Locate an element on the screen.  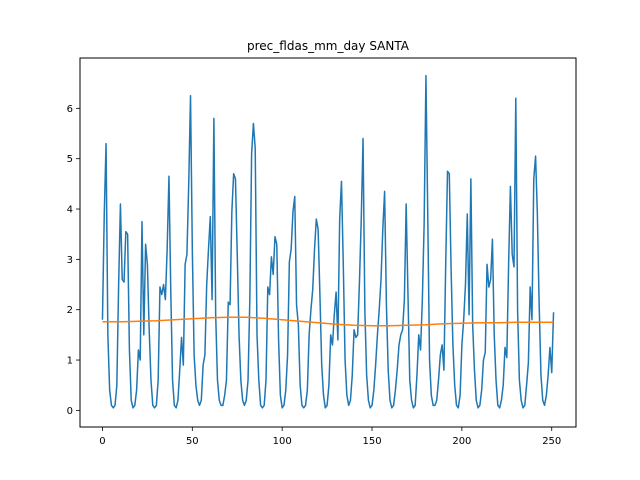
x-tick-label: 50 is located at coordinates (192, 441).